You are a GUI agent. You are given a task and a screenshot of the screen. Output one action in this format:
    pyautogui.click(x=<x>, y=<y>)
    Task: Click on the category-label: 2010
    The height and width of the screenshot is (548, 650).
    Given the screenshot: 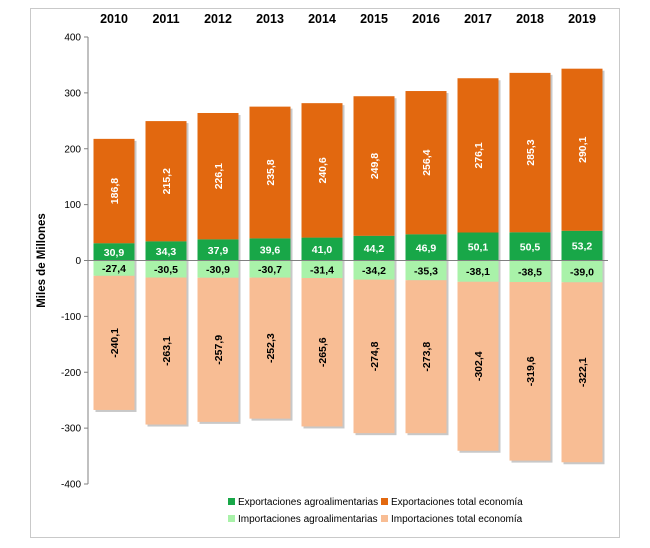 What is the action you would take?
    pyautogui.click(x=114, y=19)
    